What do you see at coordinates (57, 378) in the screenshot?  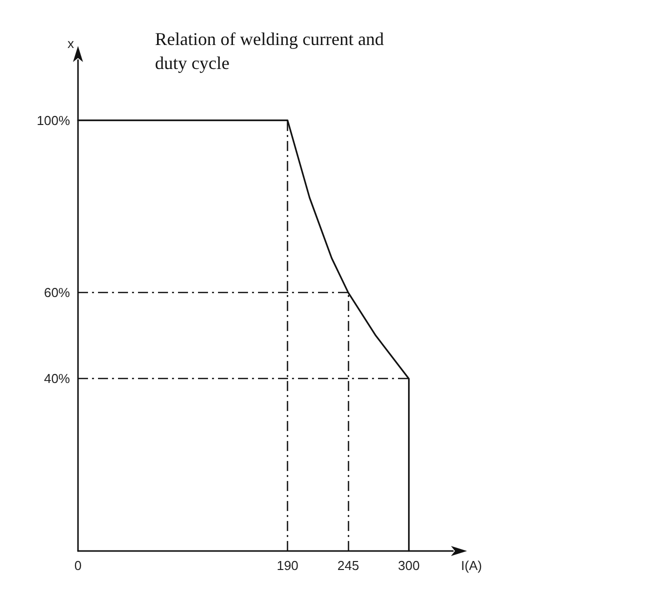 I see `y-tick-label: 40%` at bounding box center [57, 378].